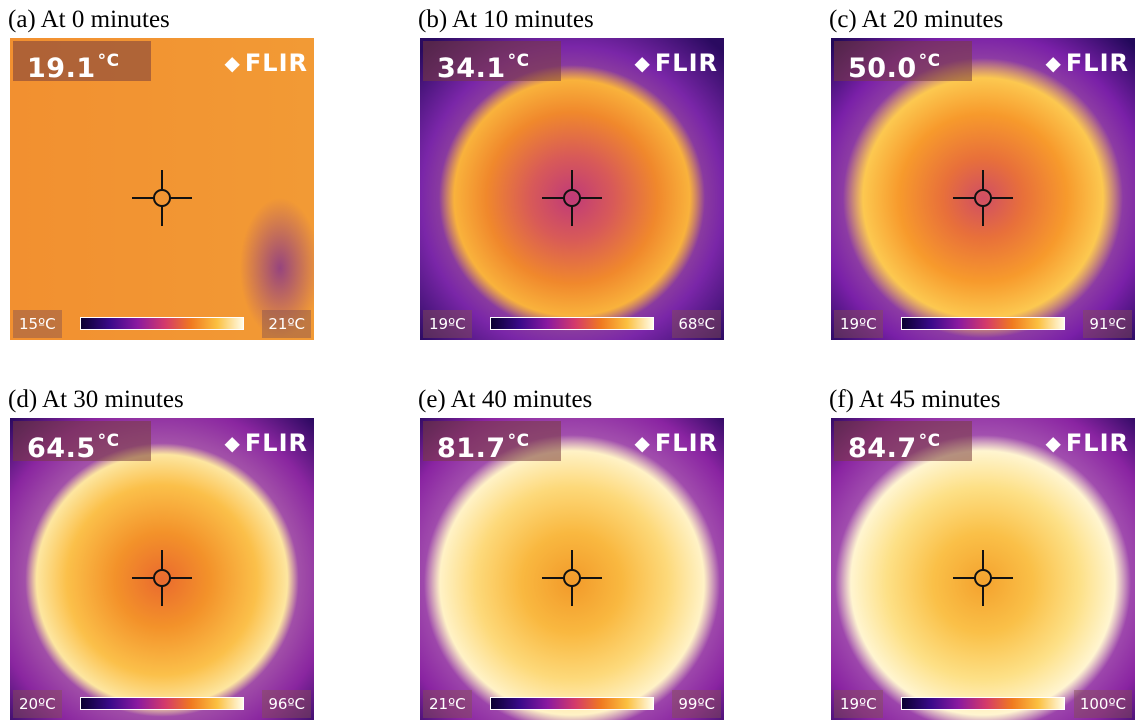  I want to click on spot-temperature: 84.7 °C, so click(903, 442).